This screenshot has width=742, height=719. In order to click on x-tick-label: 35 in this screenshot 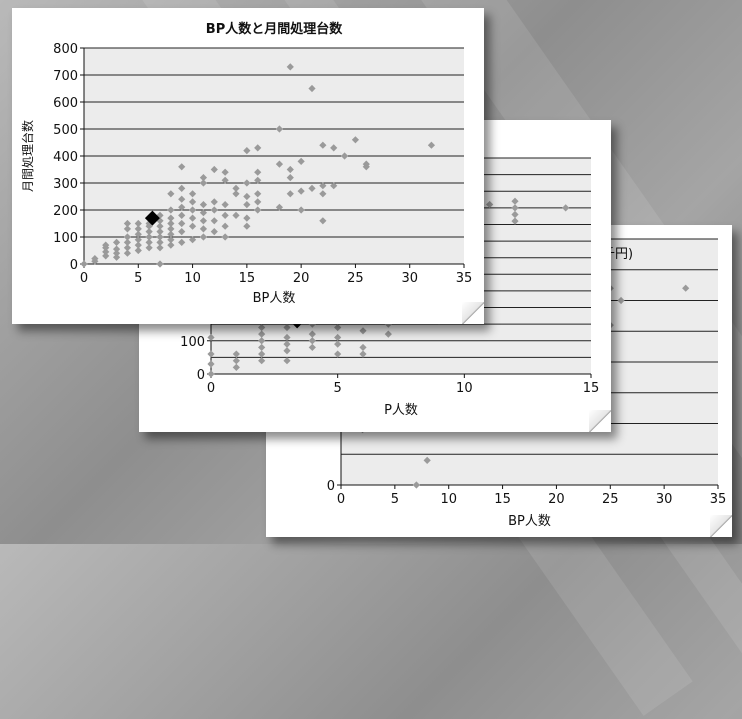, I will do `click(464, 278)`.